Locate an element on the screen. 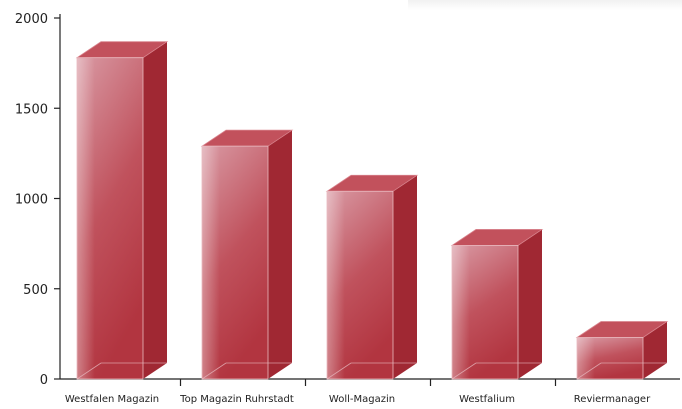 This screenshot has height=409, width=682. y-tick-label: 500 is located at coordinates (35, 290).